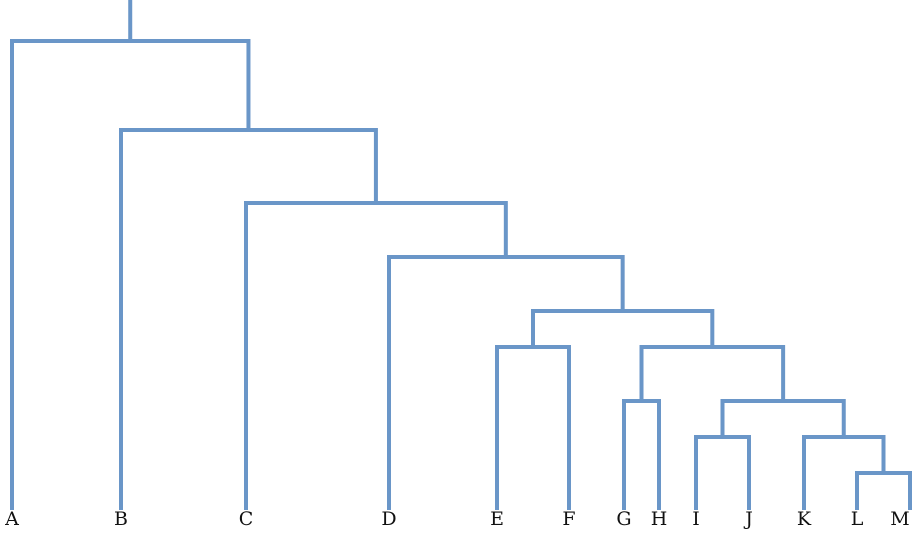  Describe the element at coordinates (857, 519) in the screenshot. I see `leaf-label-l: L` at that location.